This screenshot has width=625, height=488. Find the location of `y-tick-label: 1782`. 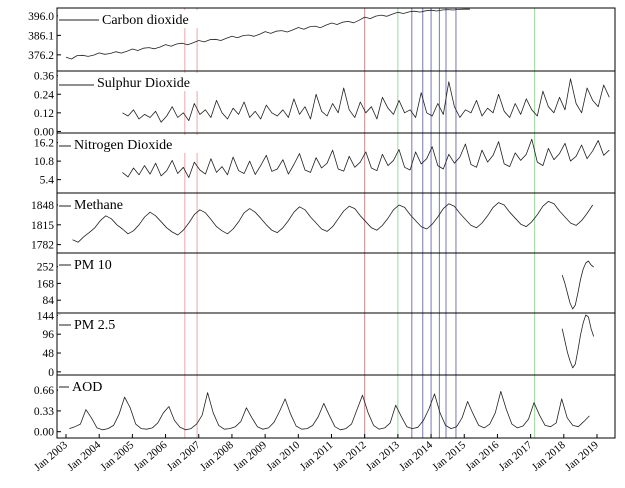

y-tick-label: 1782 is located at coordinates (42, 246).